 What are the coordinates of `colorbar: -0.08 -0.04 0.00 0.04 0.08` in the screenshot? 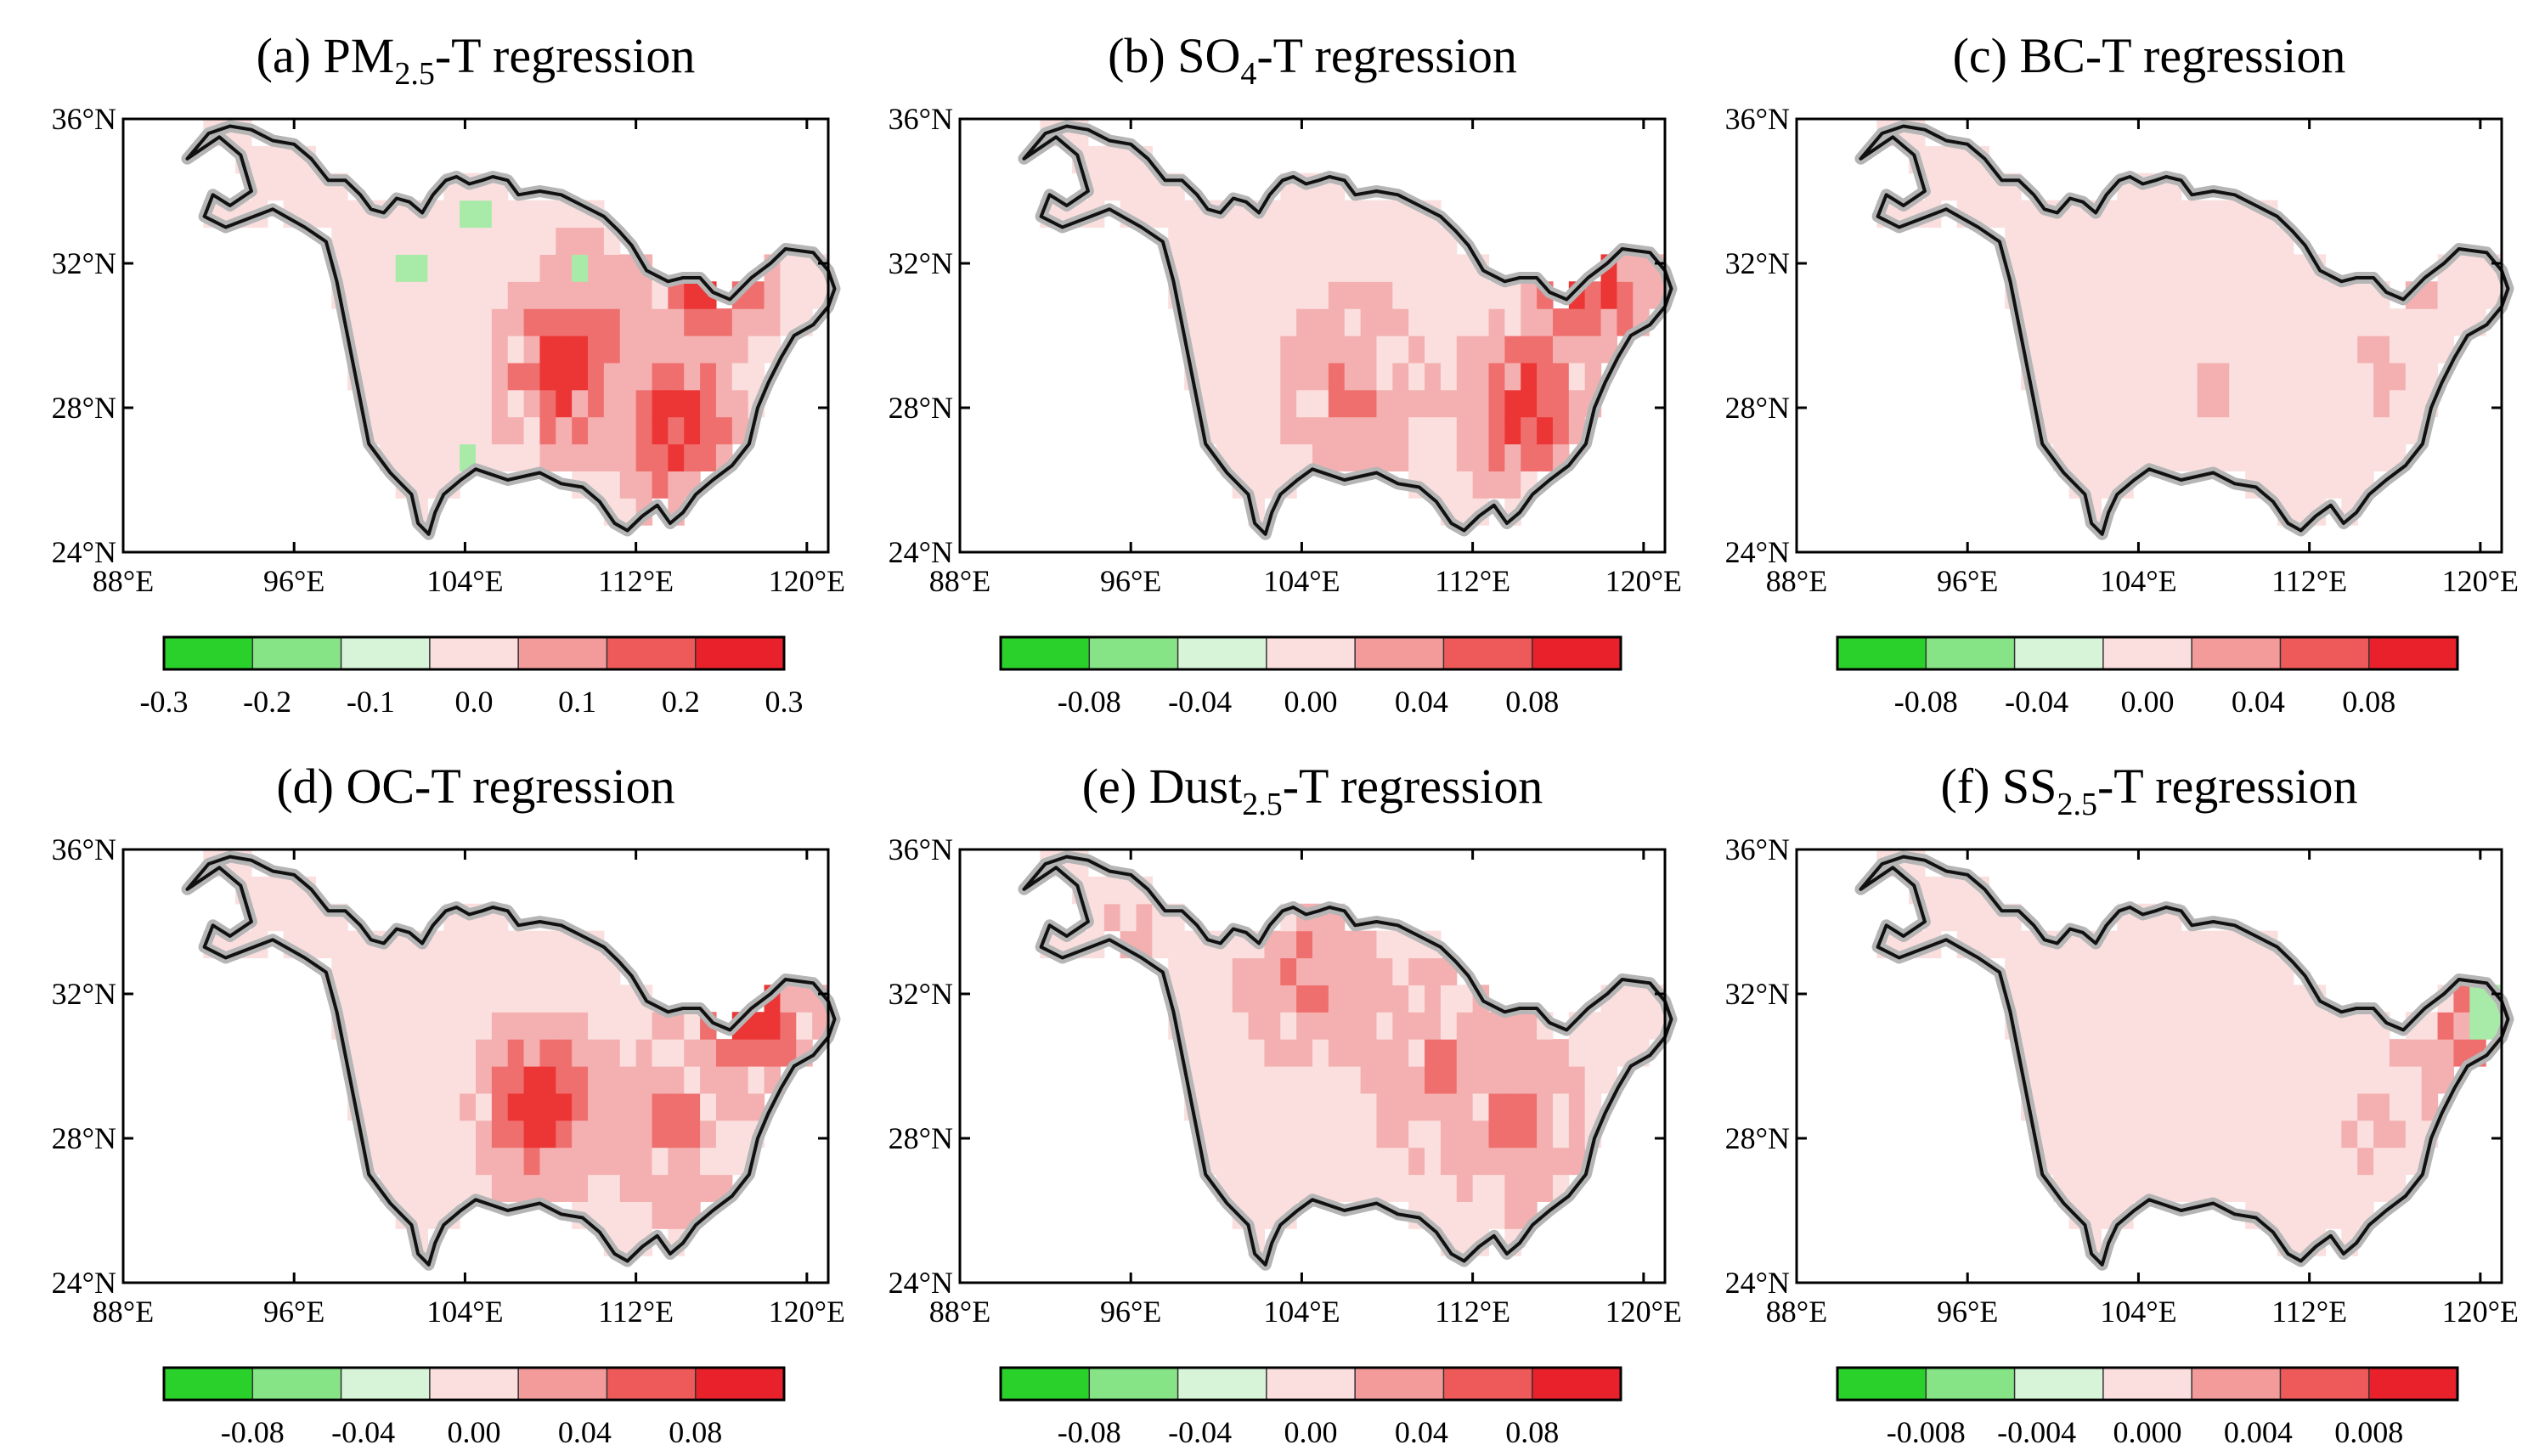 It's located at (1310, 677).